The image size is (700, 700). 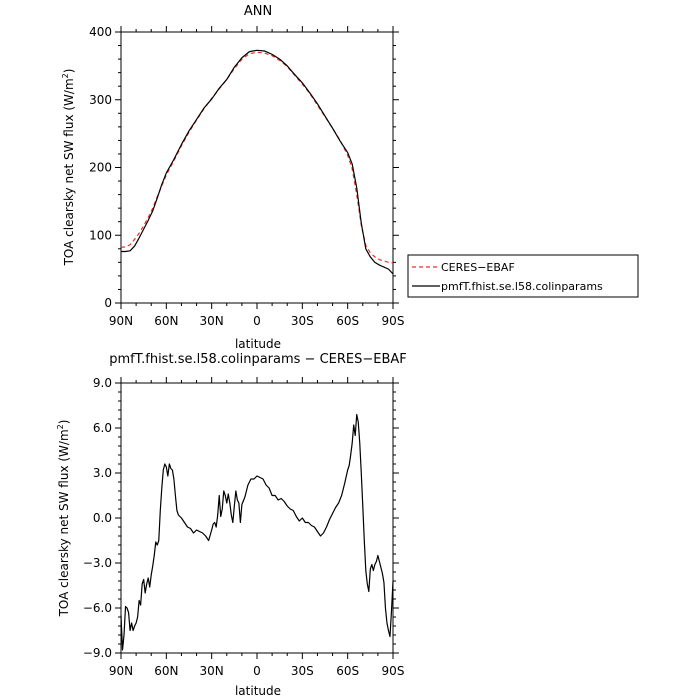 I want to click on y-tick-label: −6.0, so click(x=97, y=608).